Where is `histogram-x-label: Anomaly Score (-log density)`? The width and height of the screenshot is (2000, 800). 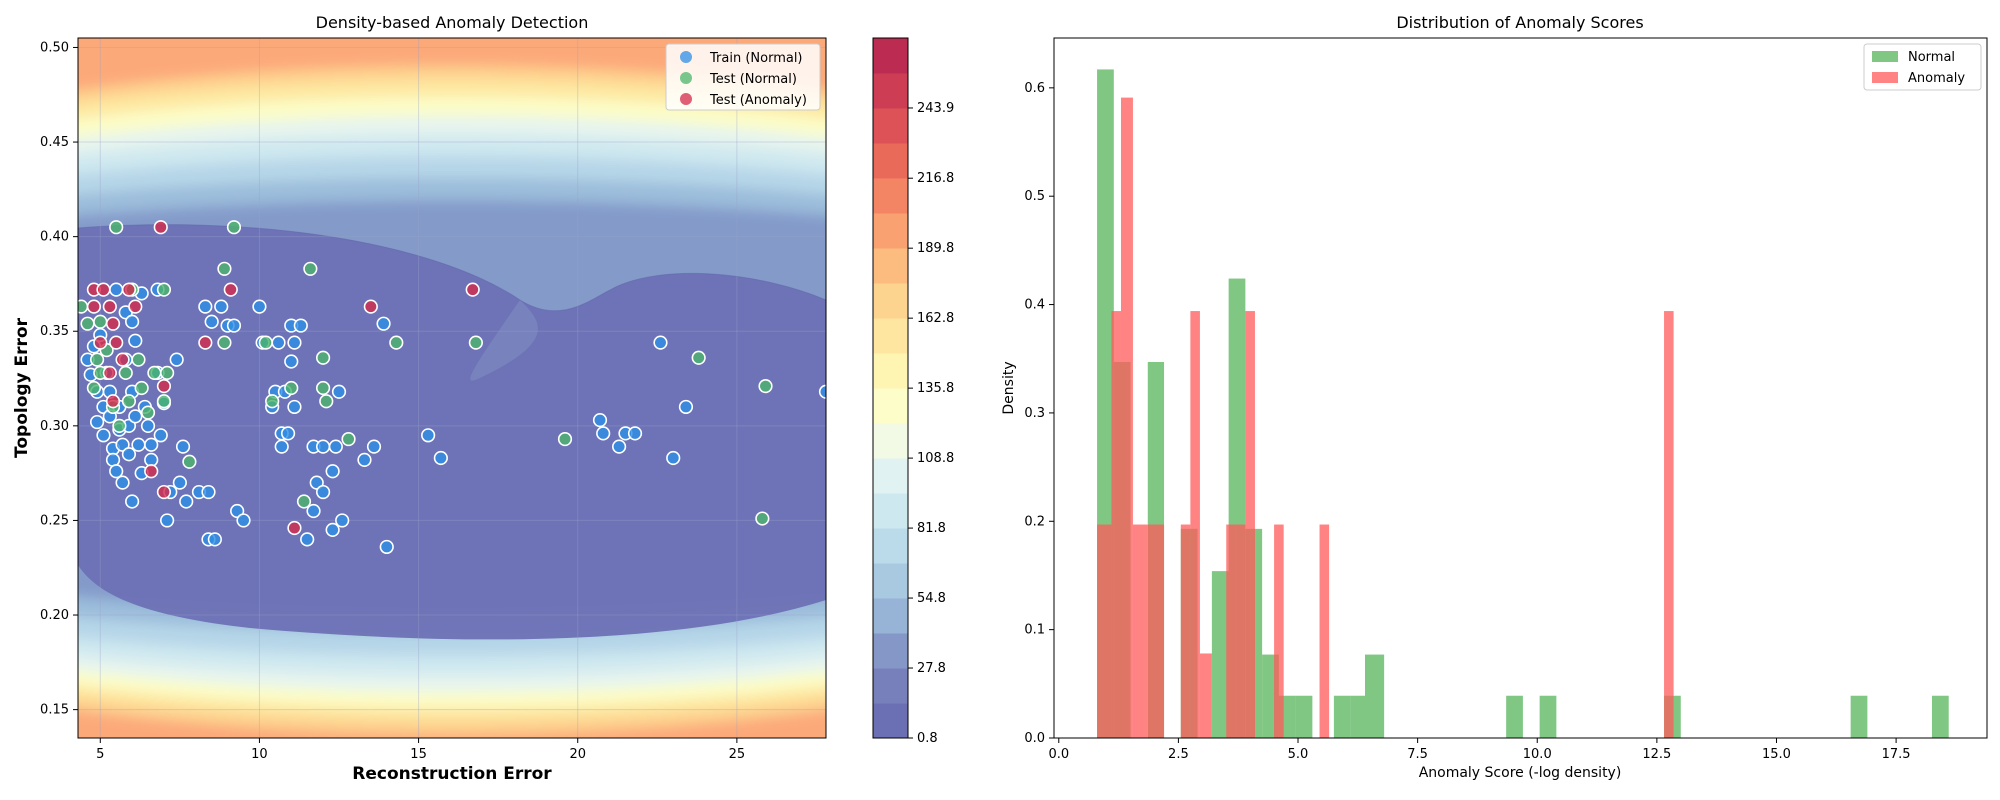
histogram-x-label: Anomaly Score (-log density) is located at coordinates (1520, 773).